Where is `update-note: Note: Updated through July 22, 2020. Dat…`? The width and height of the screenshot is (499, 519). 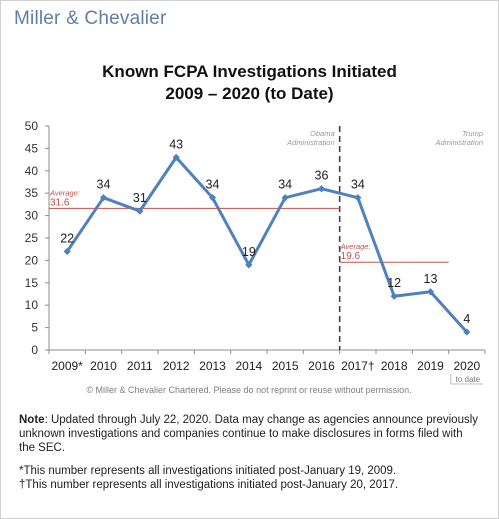
update-note: Note: Updated through July 22, 2020. Dat… is located at coordinates (250, 434).